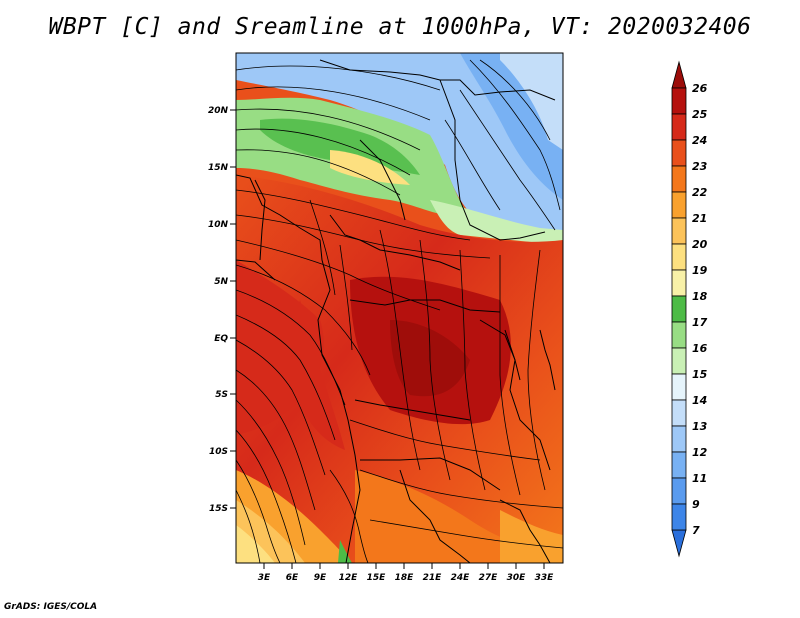 The height and width of the screenshot is (618, 800). What do you see at coordinates (377, 578) in the screenshot?
I see `lon-label: 15E` at bounding box center [377, 578].